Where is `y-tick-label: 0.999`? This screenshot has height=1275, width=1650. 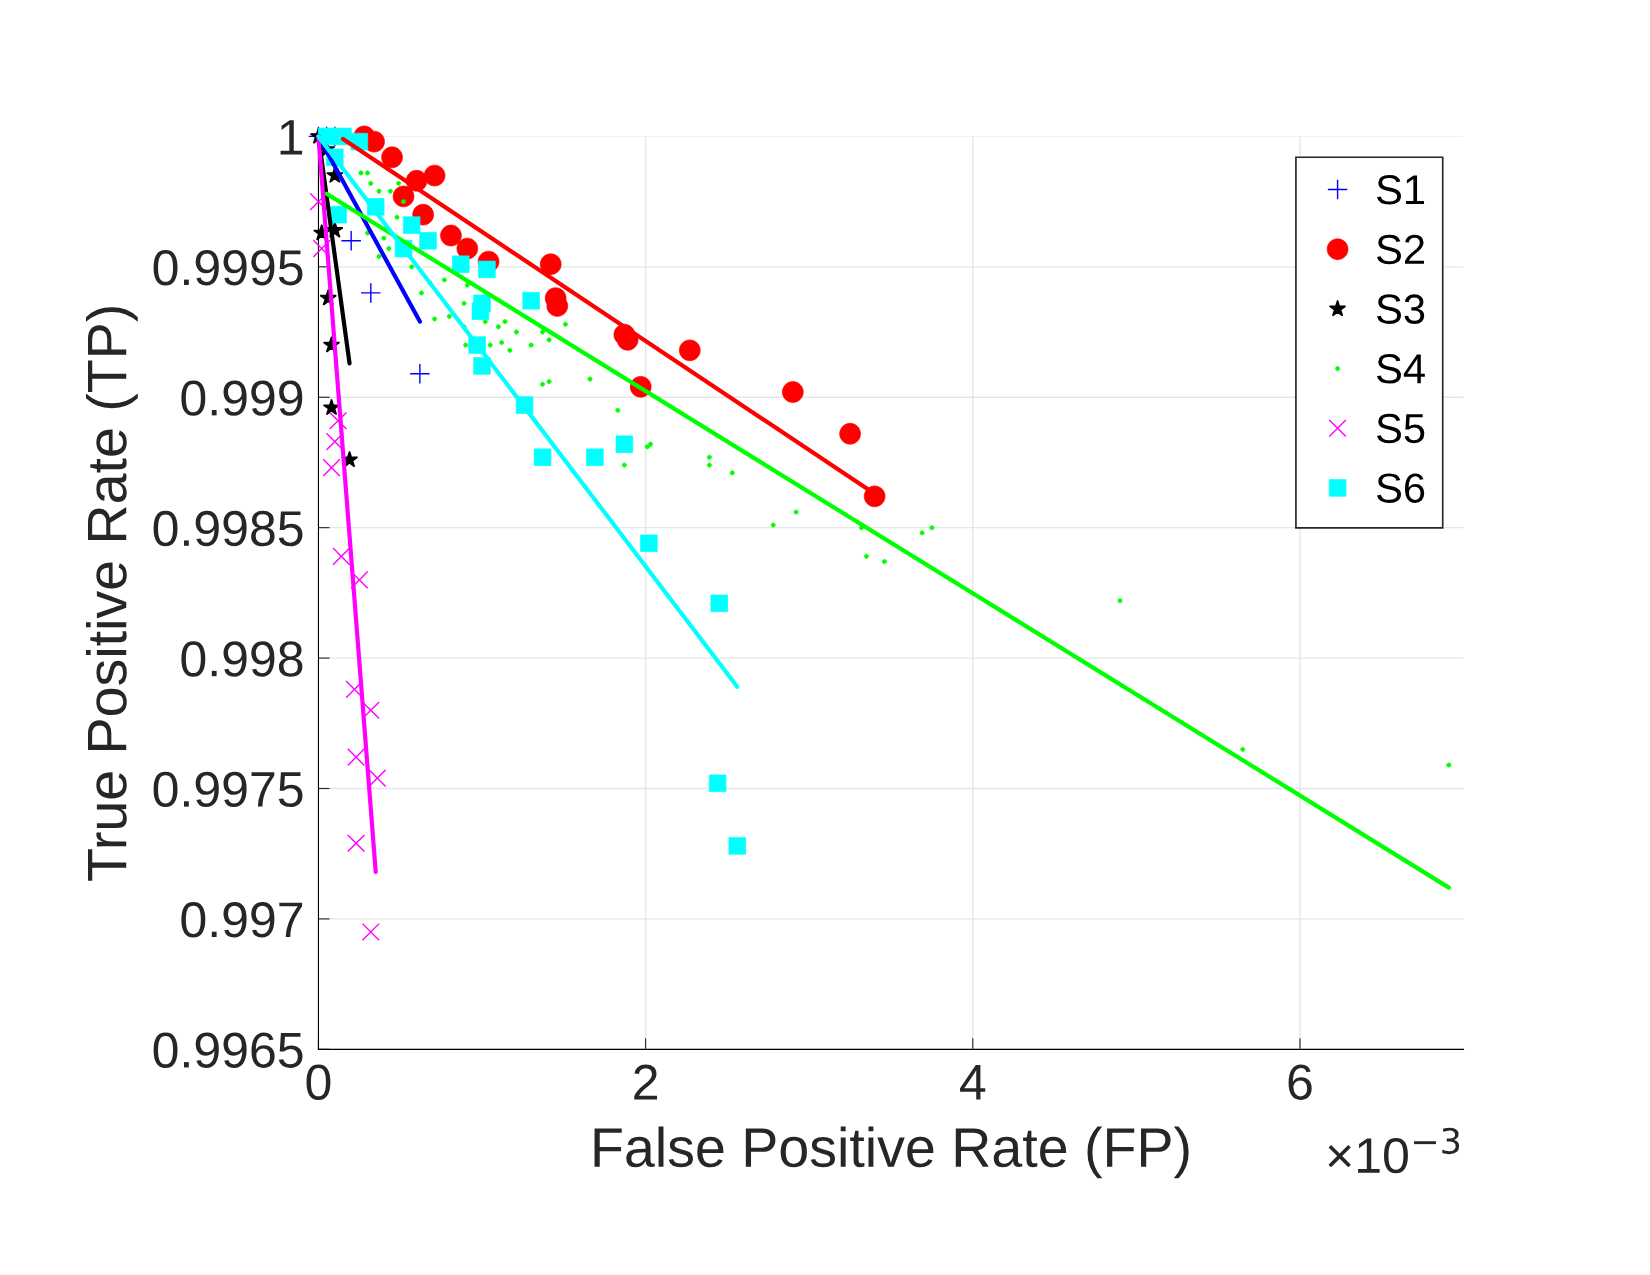 y-tick-label: 0.999 is located at coordinates (242, 398).